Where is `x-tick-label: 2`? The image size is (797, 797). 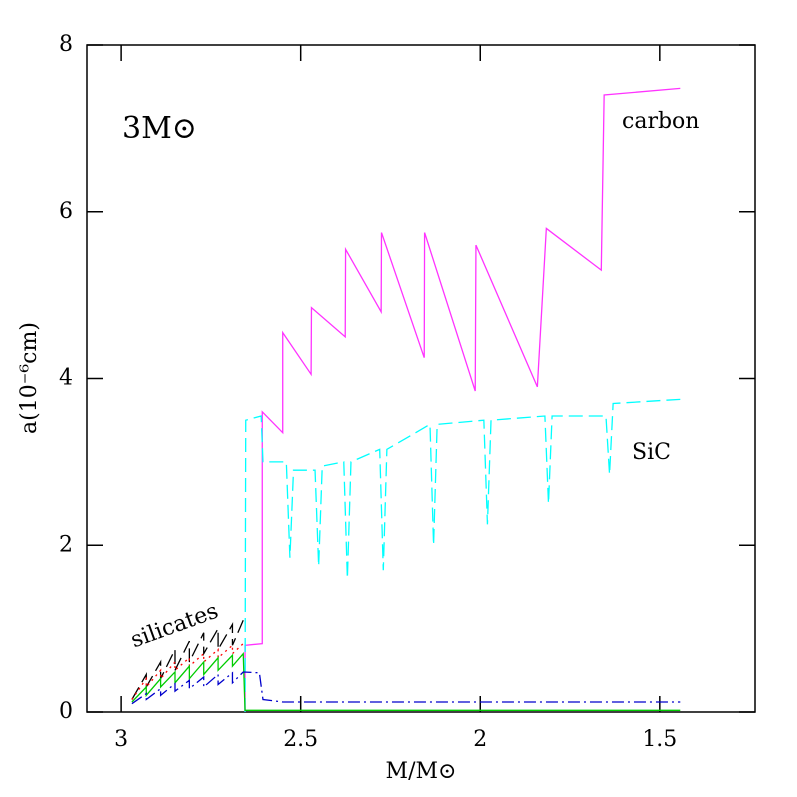
x-tick-label: 2 is located at coordinates (480, 739).